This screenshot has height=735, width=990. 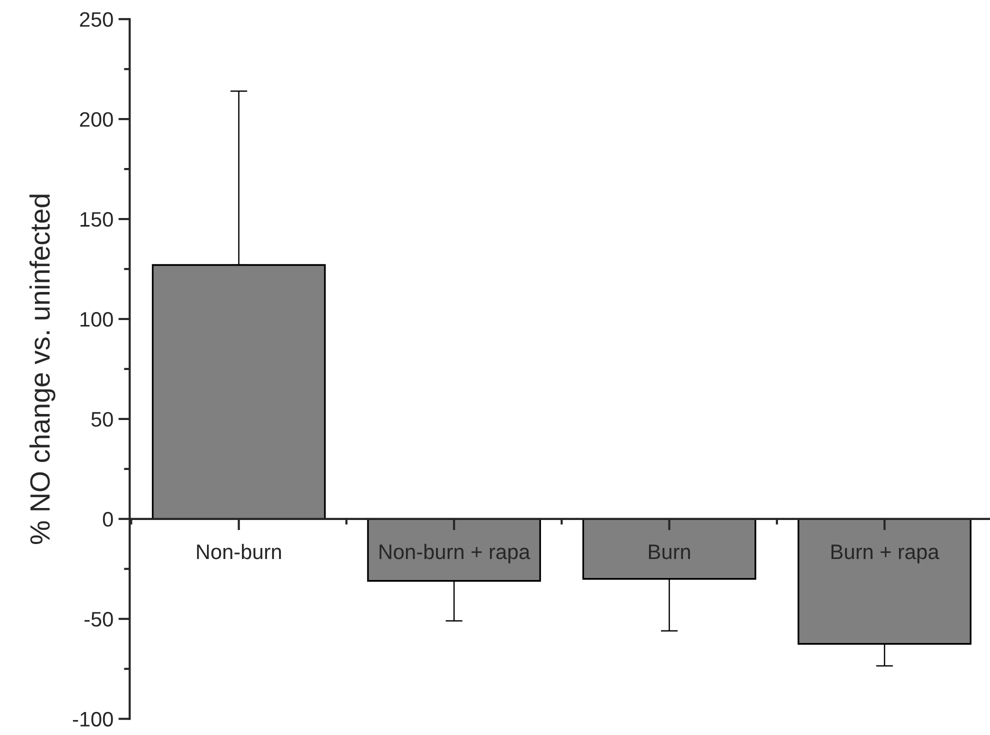 I want to click on x-tick-label: Non-burn, so click(x=239, y=552).